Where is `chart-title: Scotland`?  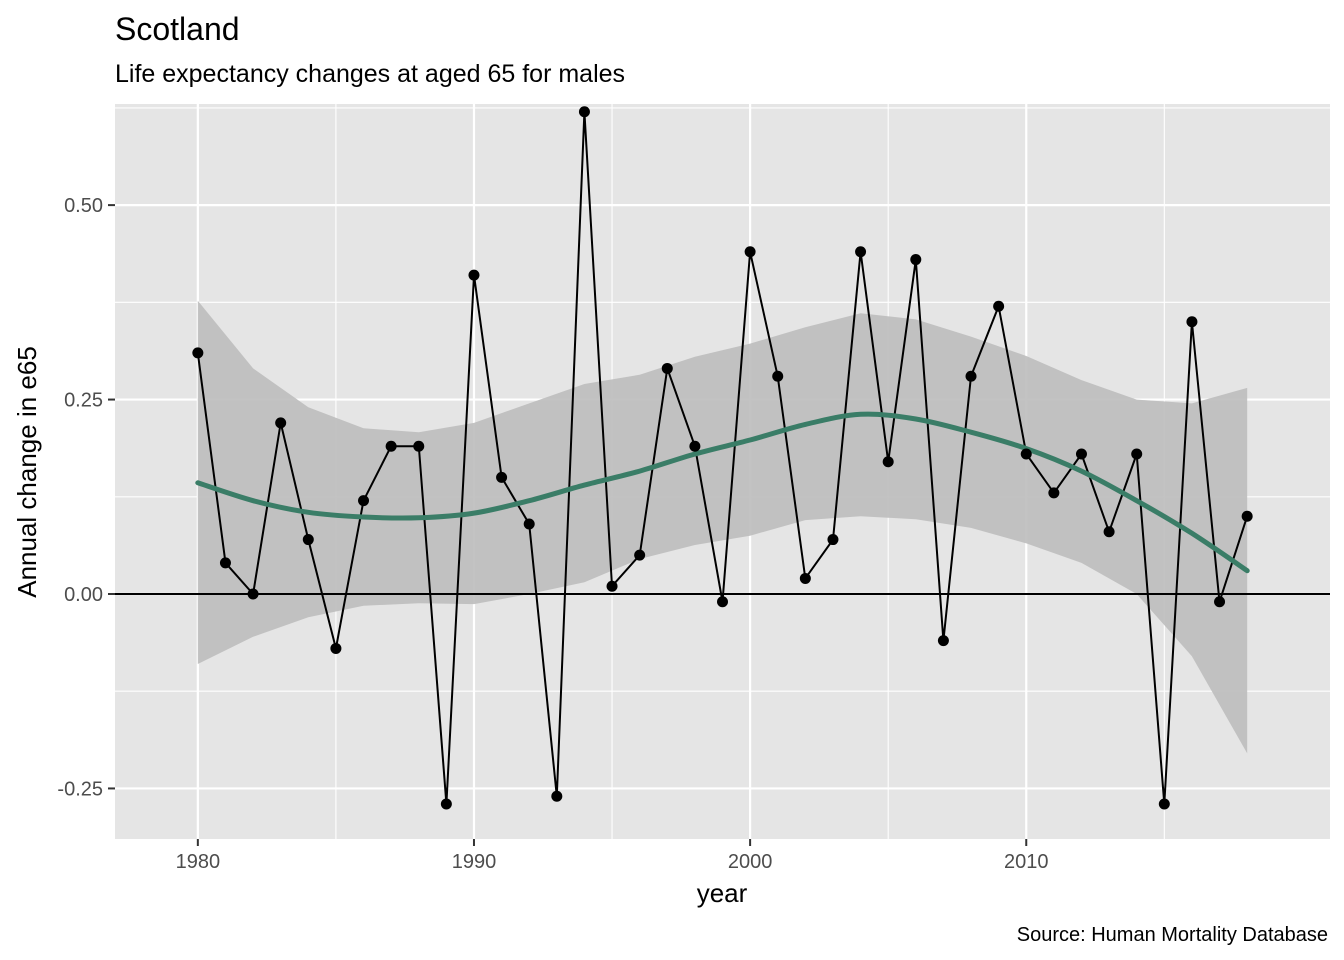
chart-title: Scotland is located at coordinates (177, 29).